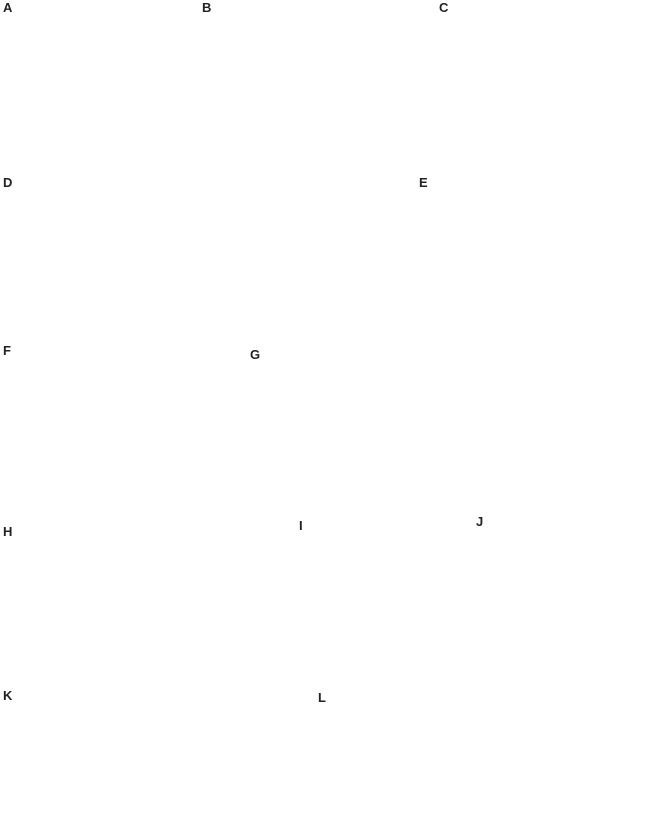 This screenshot has width=669, height=827. I want to click on panel-l-chord-diagram, so click(401, 758).